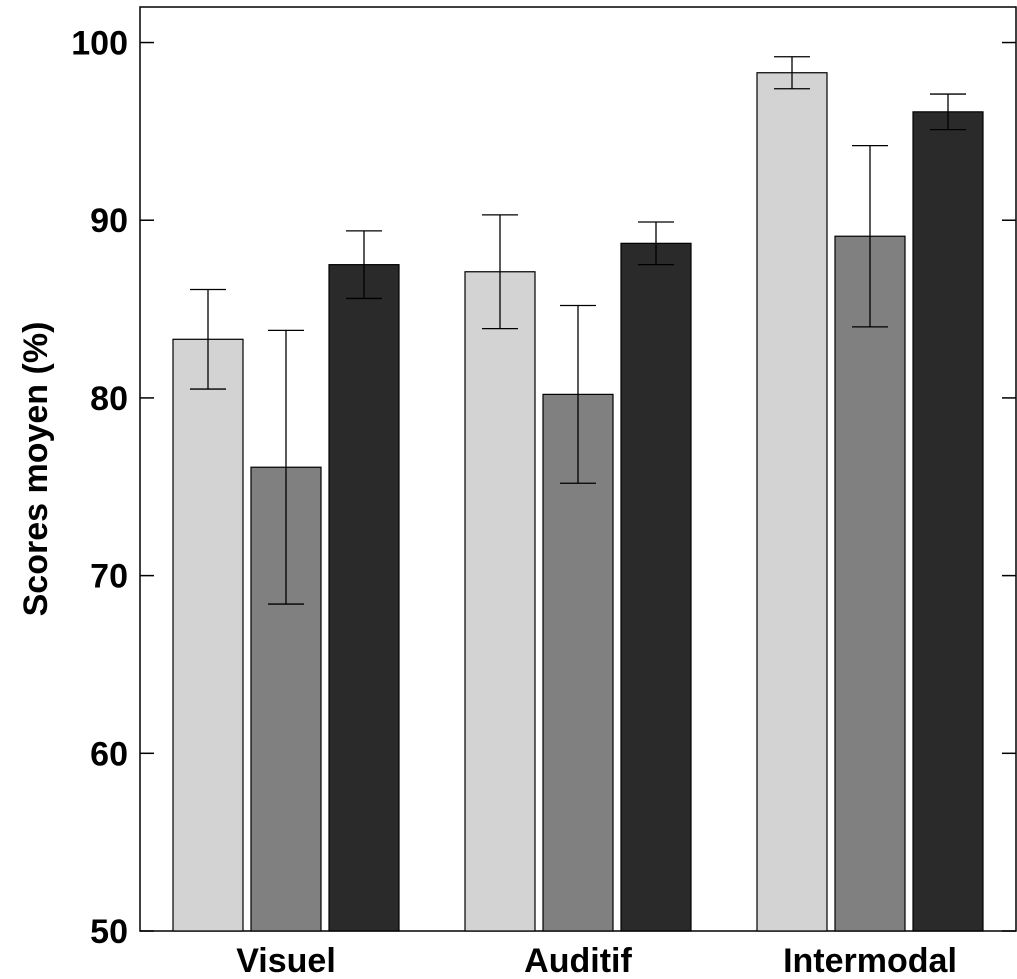  Describe the element at coordinates (99, 44) in the screenshot. I see `y-tick-label: 100` at that location.